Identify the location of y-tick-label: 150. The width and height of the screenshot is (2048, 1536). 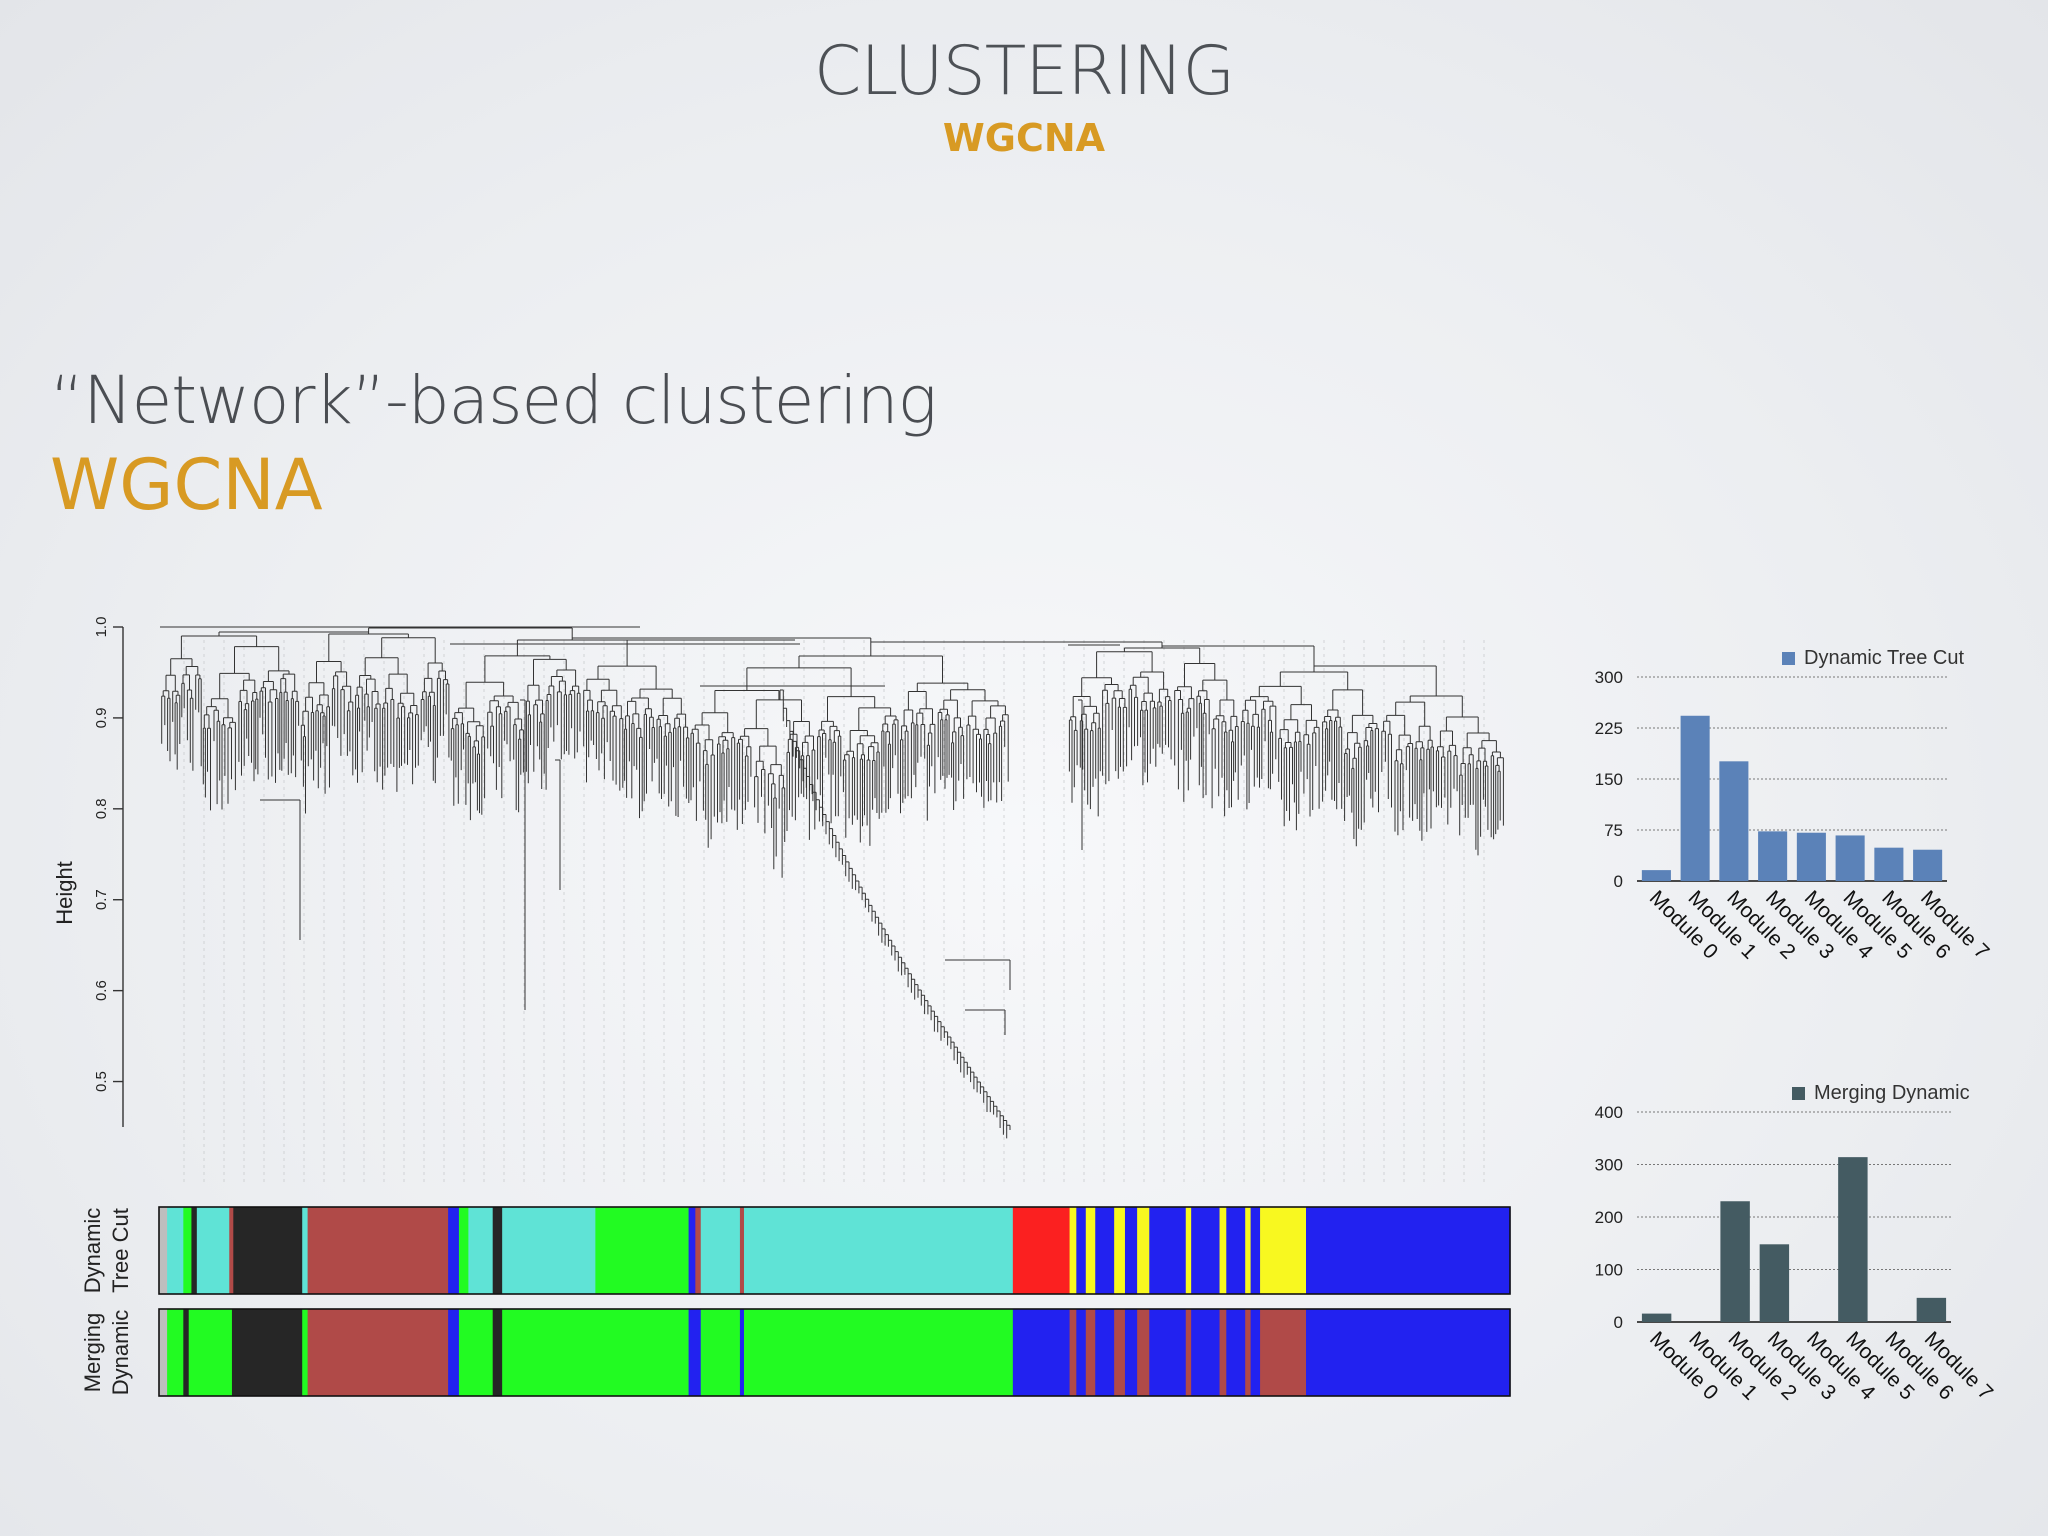
(1609, 779).